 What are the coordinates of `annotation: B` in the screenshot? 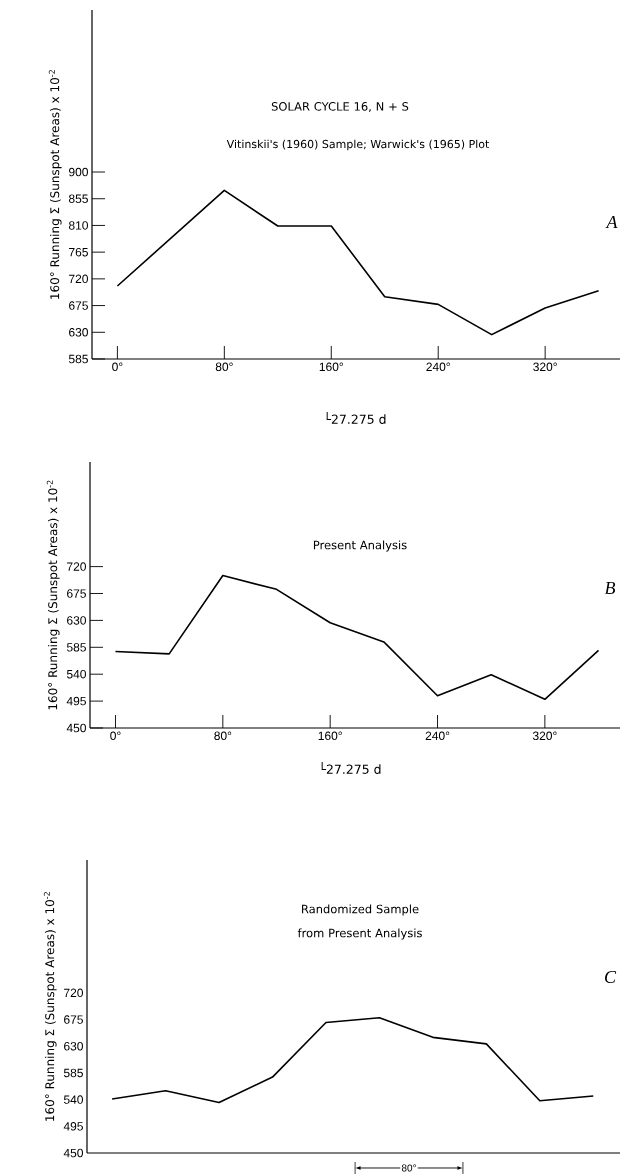 It's located at (610, 588).